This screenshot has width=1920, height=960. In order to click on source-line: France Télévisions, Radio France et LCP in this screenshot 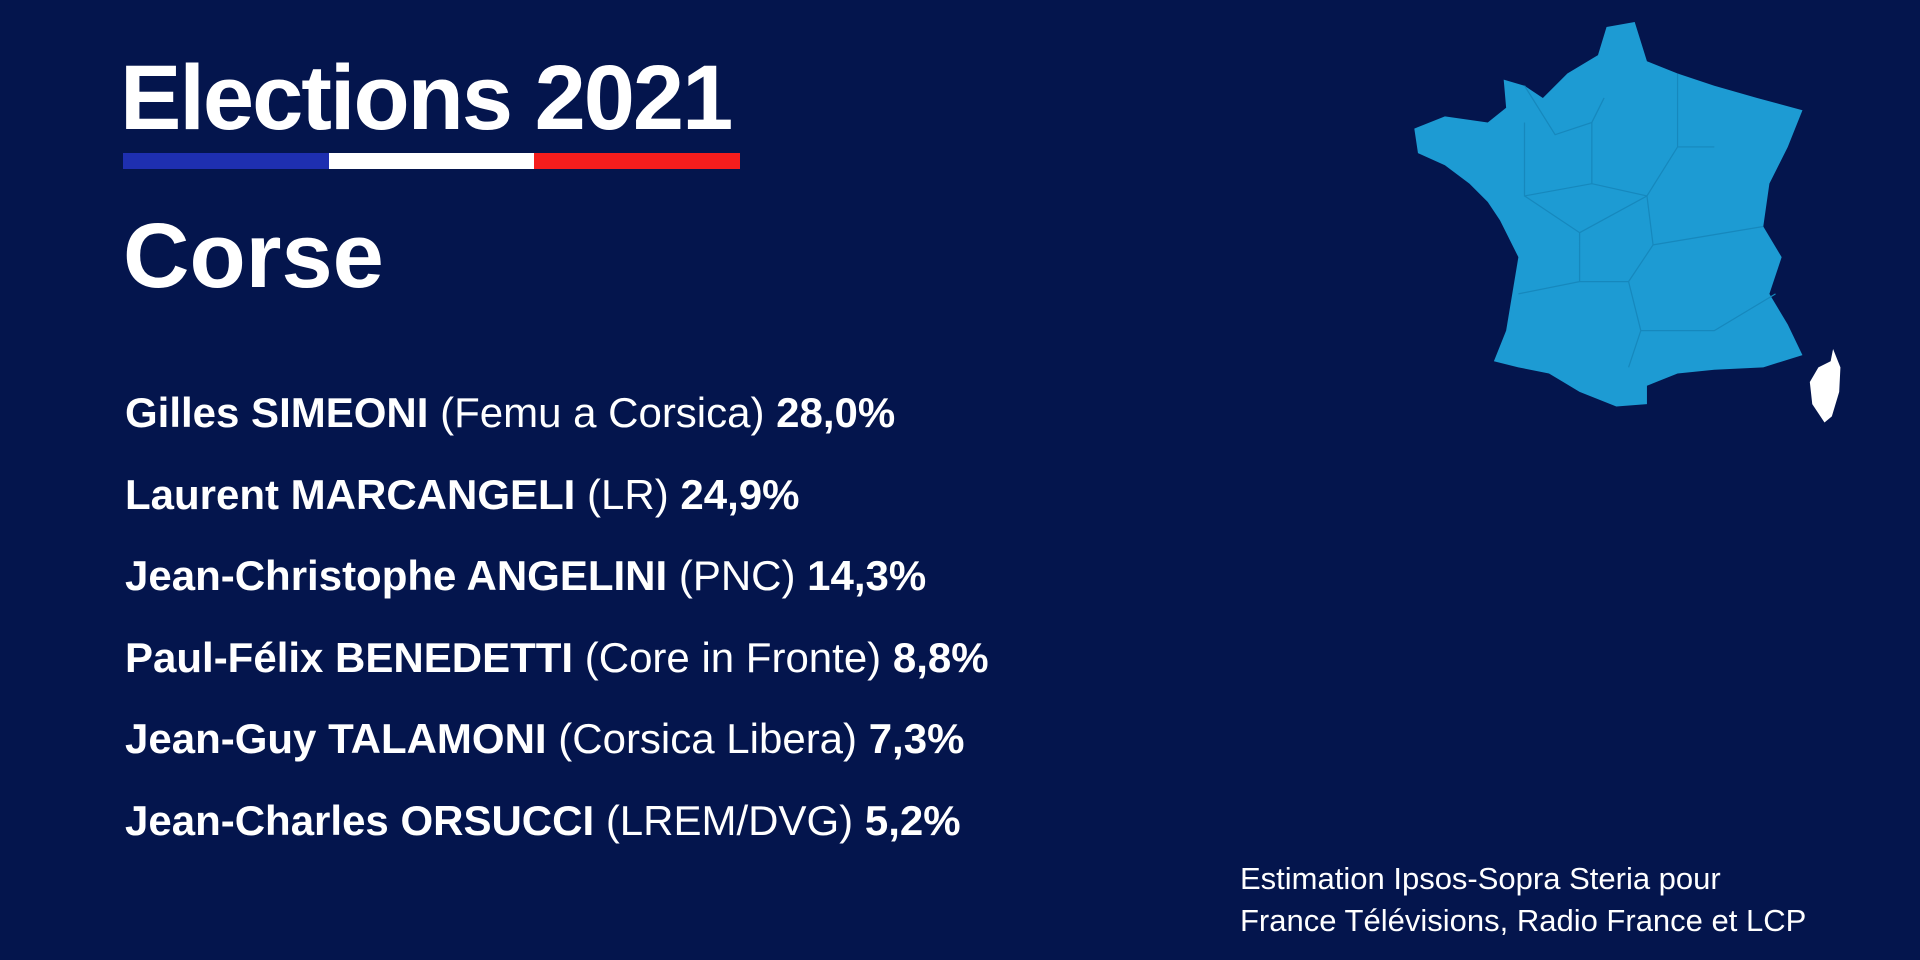, I will do `click(1523, 920)`.